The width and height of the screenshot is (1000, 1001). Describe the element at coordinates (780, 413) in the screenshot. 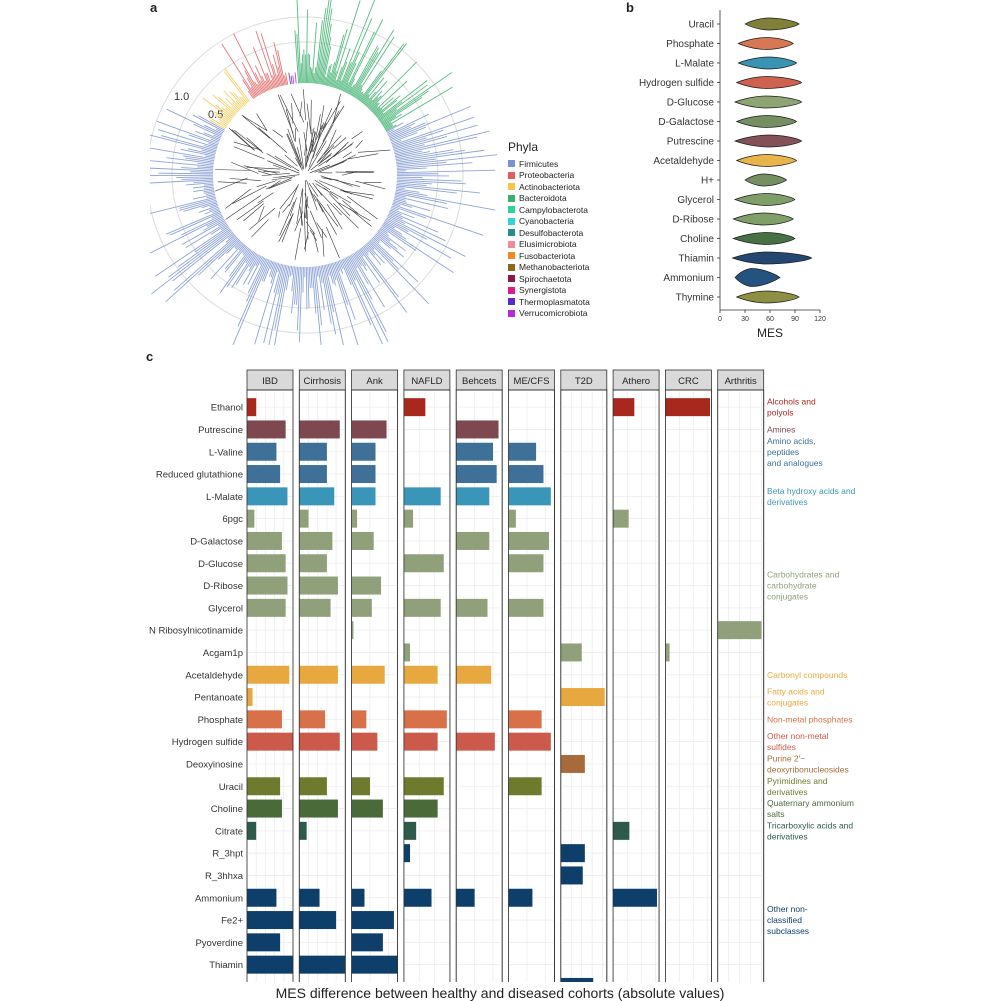

I see `subclass-label: polyols` at that location.